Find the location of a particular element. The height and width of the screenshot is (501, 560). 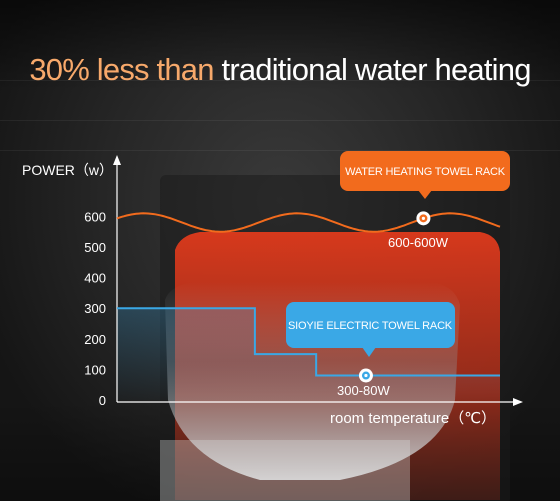

y-axis-arrow is located at coordinates (117, 160).